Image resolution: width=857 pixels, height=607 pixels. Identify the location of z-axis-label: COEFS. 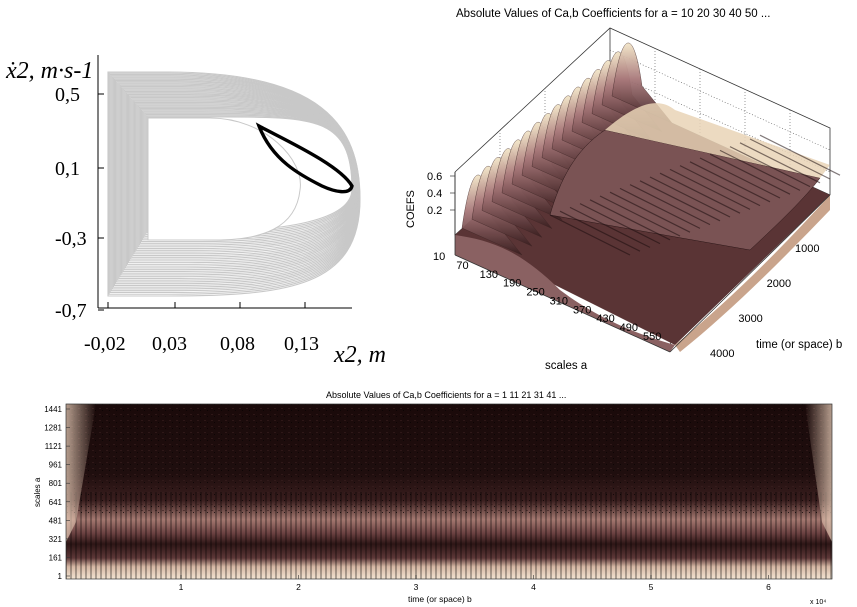
(411, 209).